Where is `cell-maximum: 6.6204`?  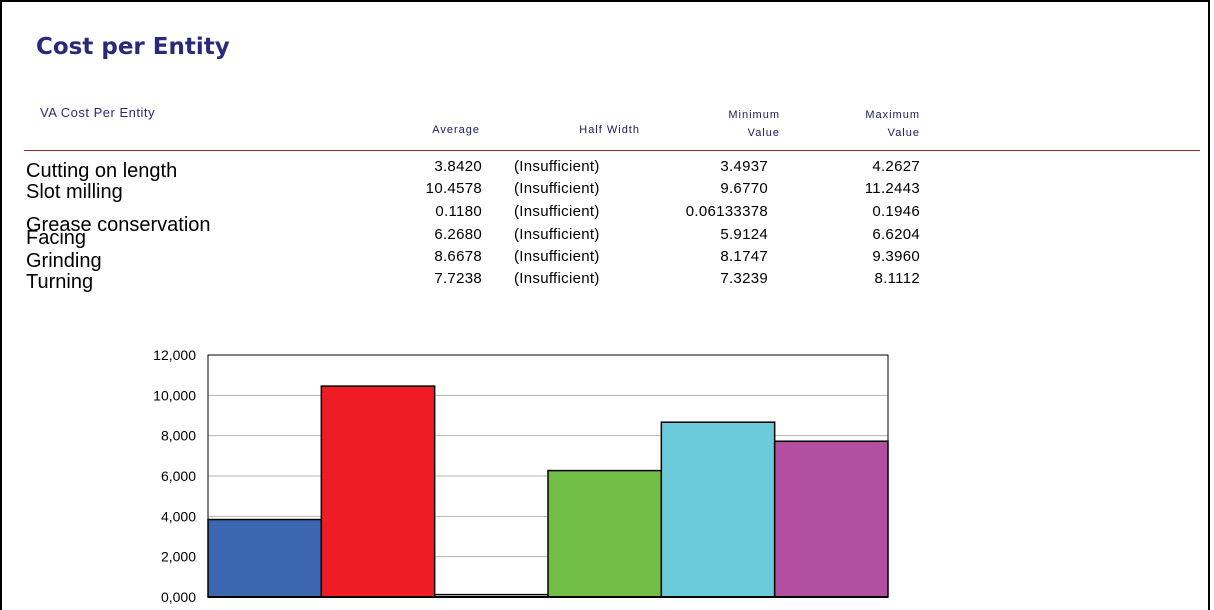
cell-maximum: 6.6204 is located at coordinates (896, 234).